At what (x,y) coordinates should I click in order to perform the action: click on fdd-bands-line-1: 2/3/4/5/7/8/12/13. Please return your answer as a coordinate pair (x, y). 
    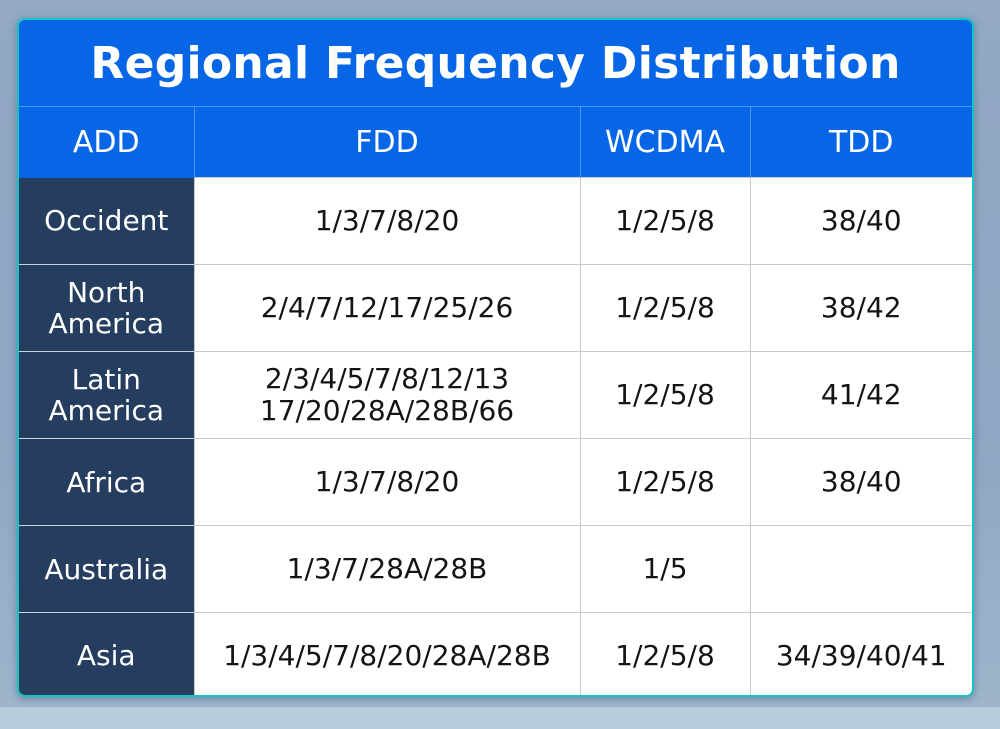
    Looking at the image, I should click on (387, 378).